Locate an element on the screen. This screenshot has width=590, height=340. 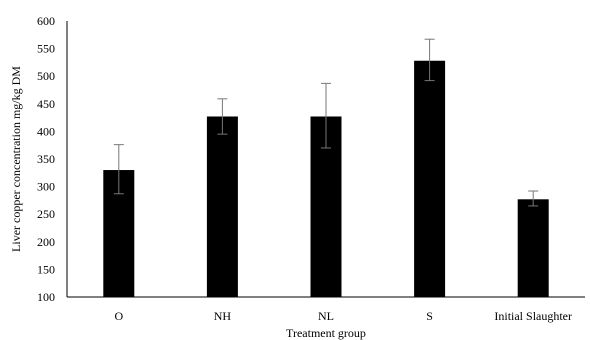
y-axis-tick-labels: 100 150 200 250 300 350 400 450 500 550 600 is located at coordinates (46, 159).